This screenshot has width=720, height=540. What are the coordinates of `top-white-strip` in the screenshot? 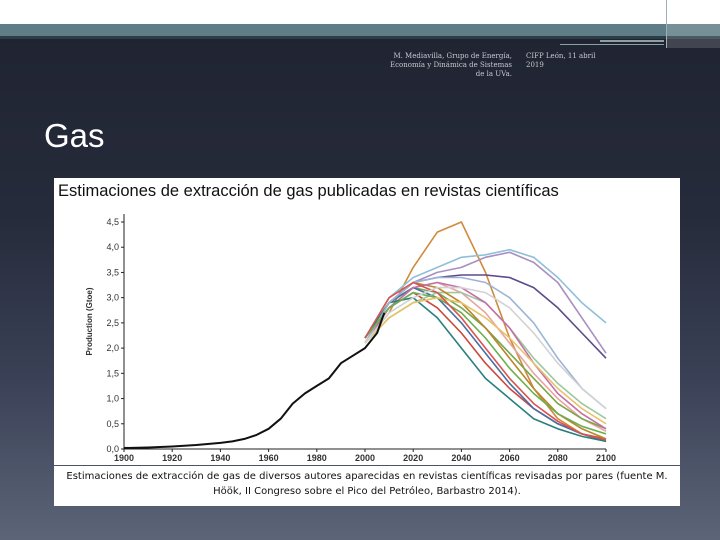 It's located at (360, 12).